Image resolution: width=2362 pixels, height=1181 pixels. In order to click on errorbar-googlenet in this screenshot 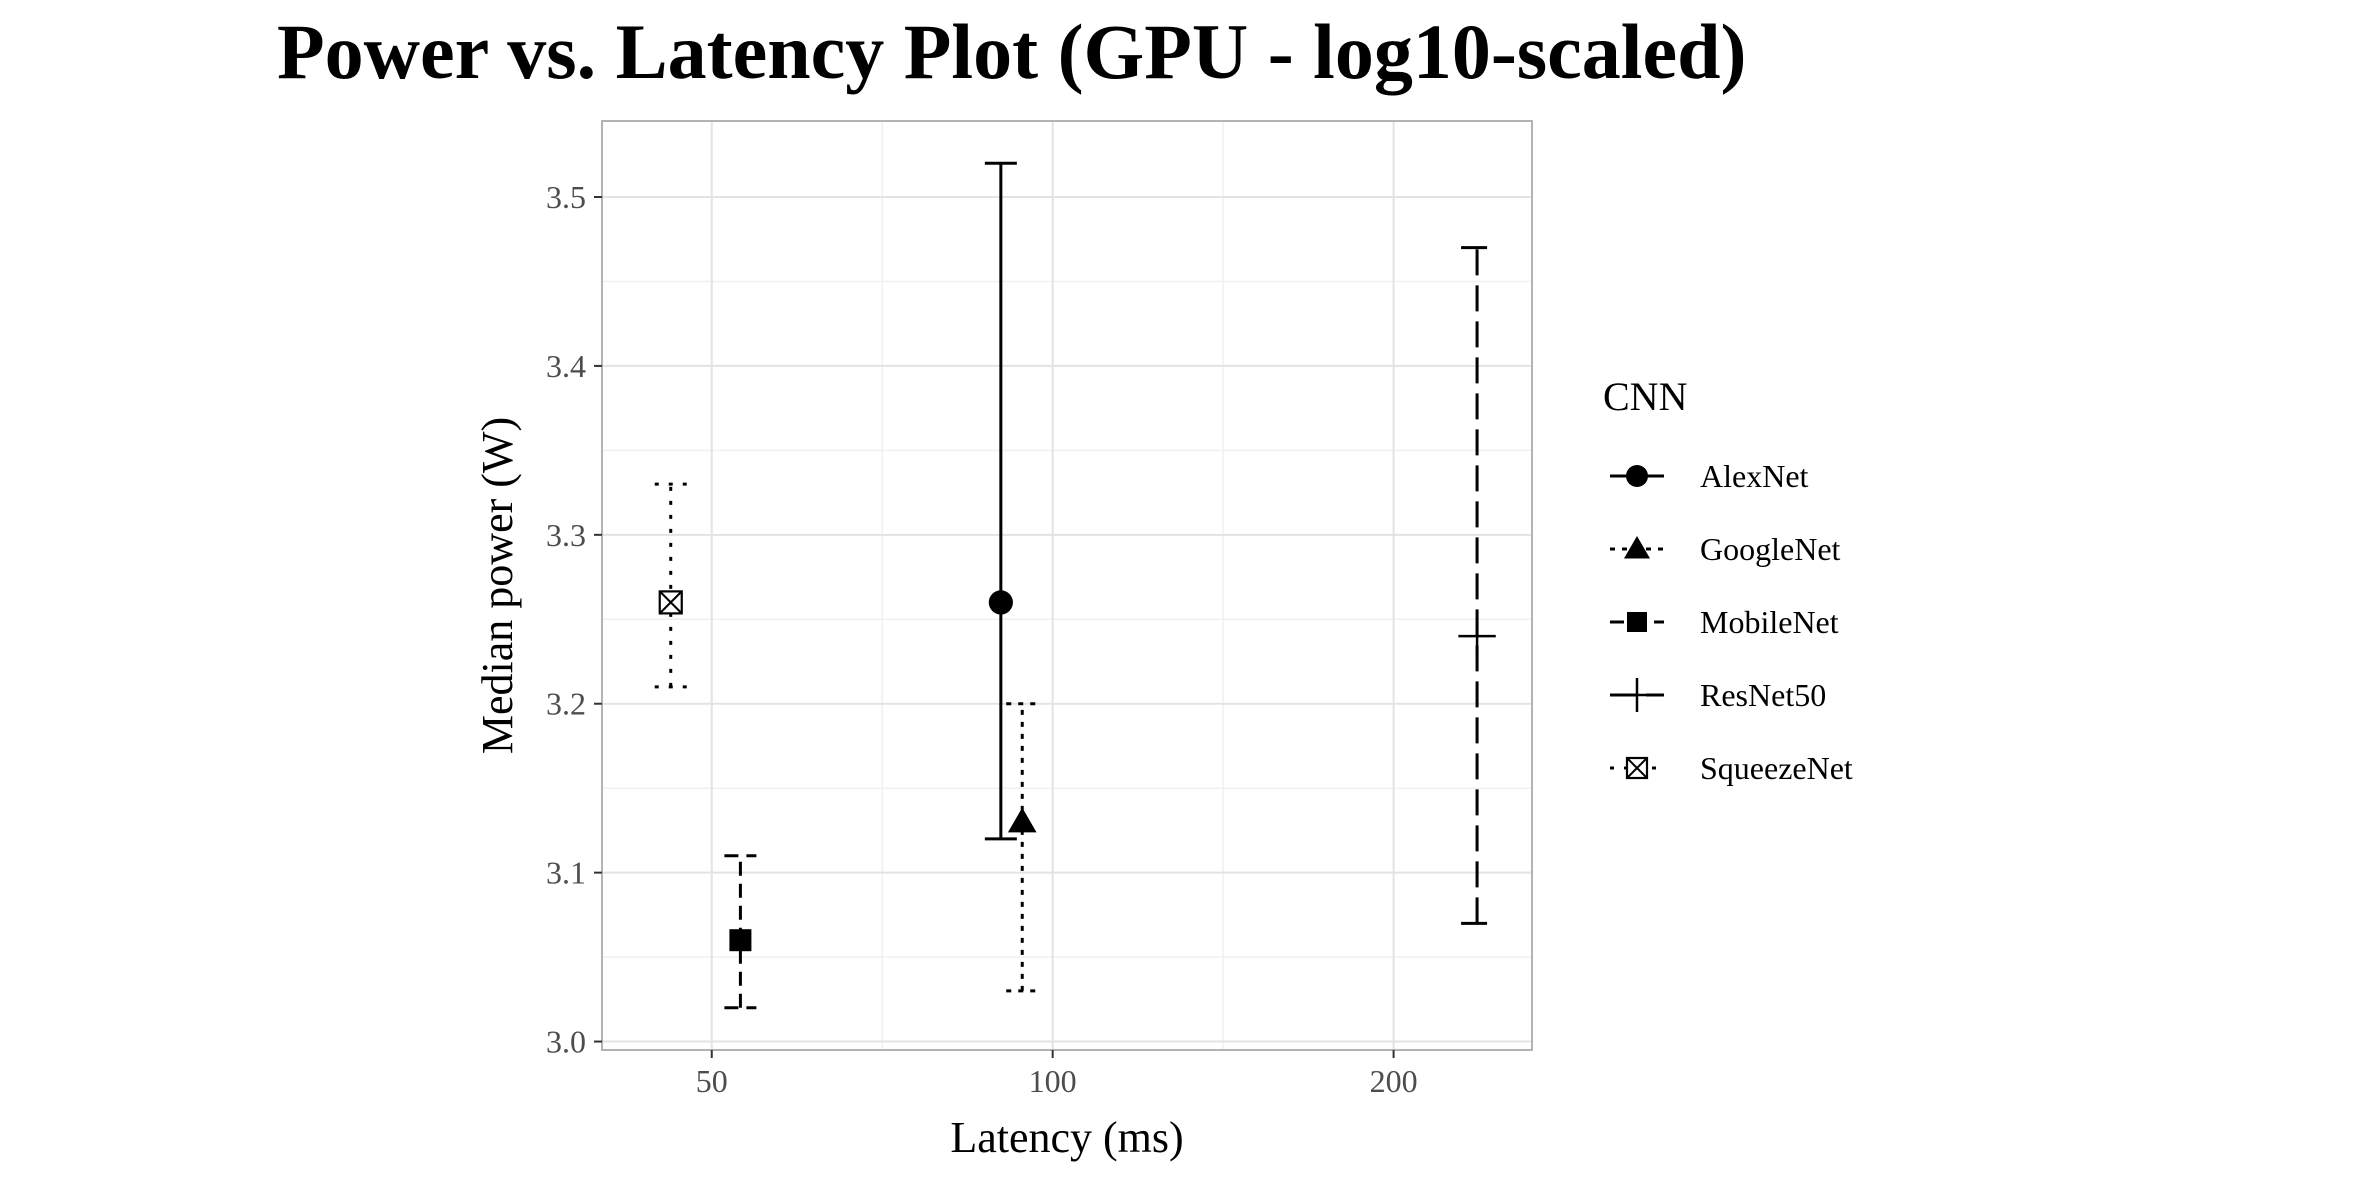, I will do `click(1022, 847)`.